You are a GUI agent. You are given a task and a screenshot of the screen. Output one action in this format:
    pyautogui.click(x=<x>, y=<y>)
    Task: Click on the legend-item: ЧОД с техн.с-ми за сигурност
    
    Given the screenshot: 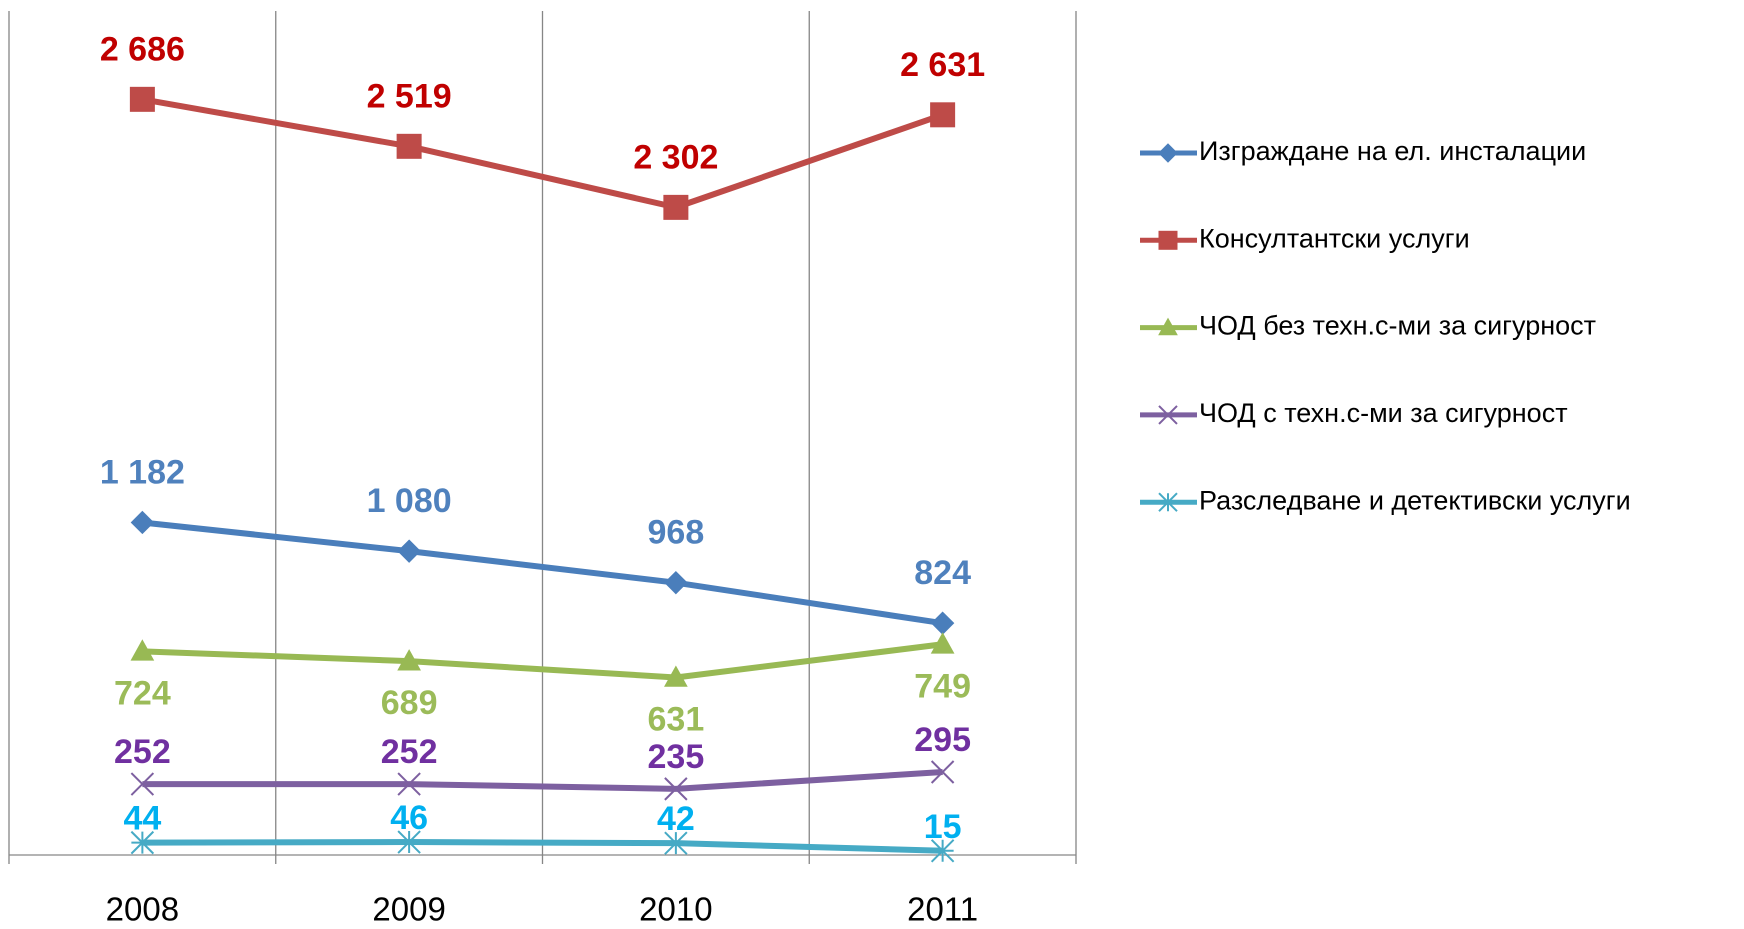 What is the action you would take?
    pyautogui.click(x=1354, y=413)
    